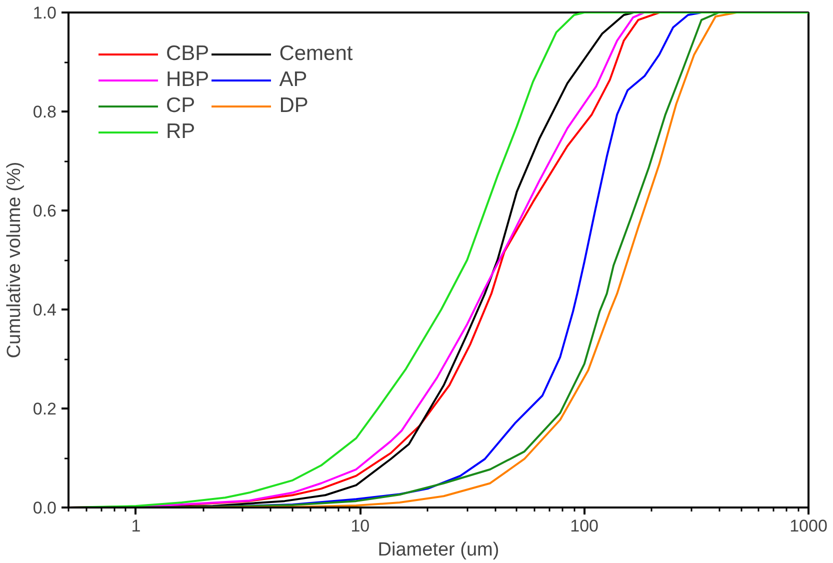 The image size is (833, 563). What do you see at coordinates (181, 132) in the screenshot?
I see `legend-label: RP` at bounding box center [181, 132].